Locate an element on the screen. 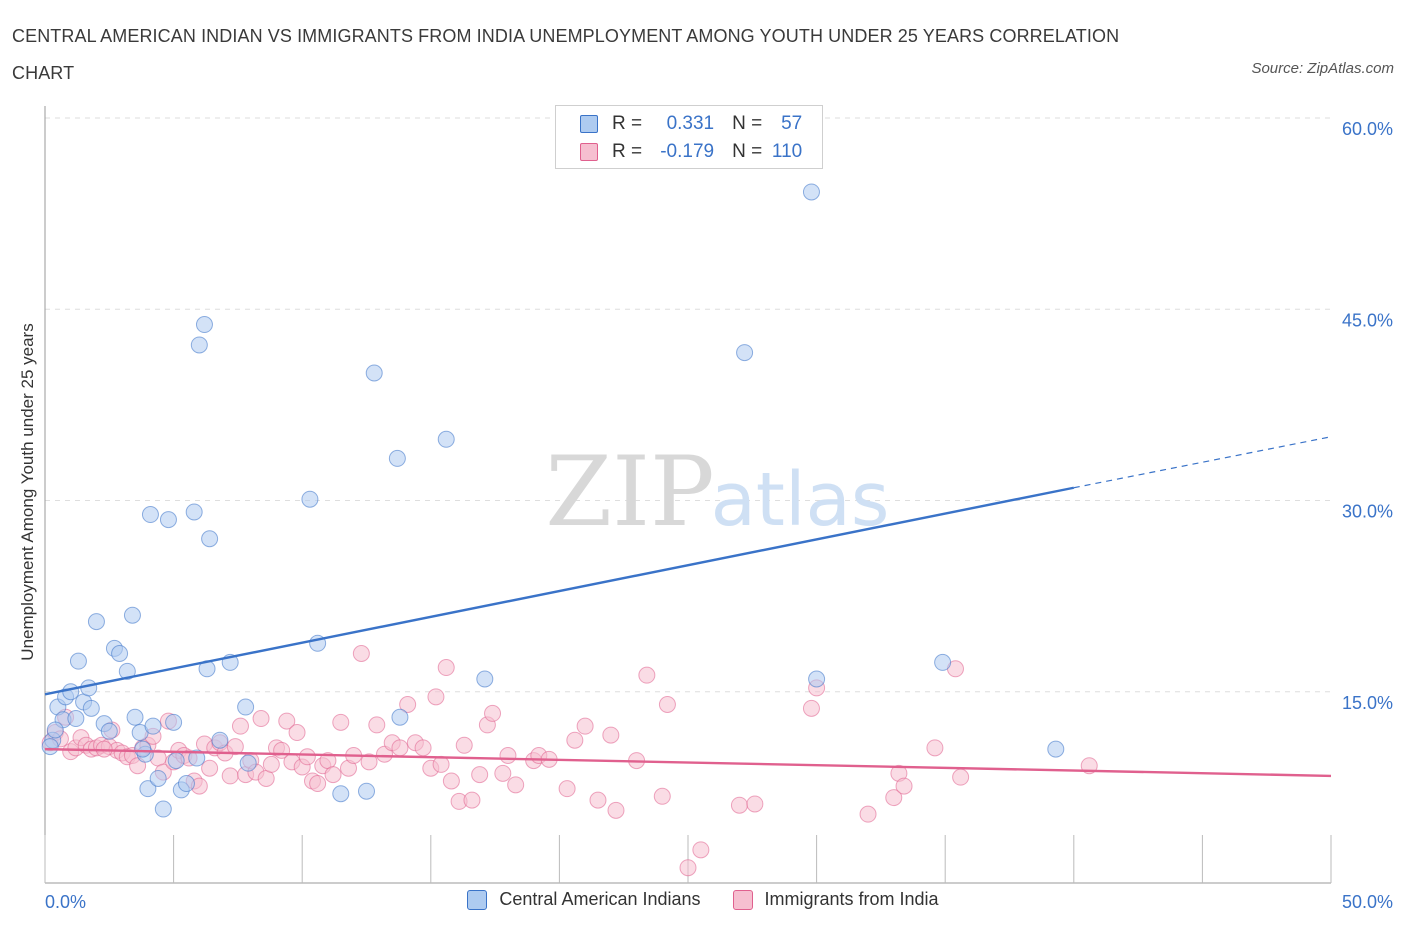 Image resolution: width=1406 pixels, height=930 pixels. zipatlas-watermark: ZIP atlas is located at coordinates (717, 492).